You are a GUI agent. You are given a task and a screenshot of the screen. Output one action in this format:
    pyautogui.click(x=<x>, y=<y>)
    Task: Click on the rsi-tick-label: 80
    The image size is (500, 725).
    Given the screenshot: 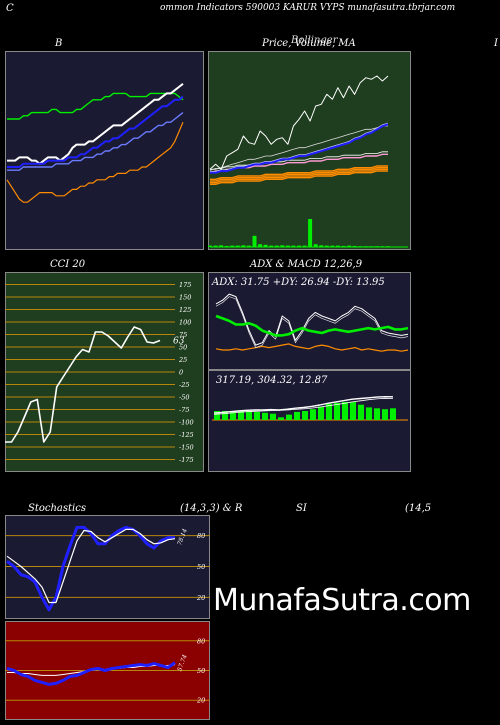 What is the action you would take?
    pyautogui.click(x=201, y=641)
    